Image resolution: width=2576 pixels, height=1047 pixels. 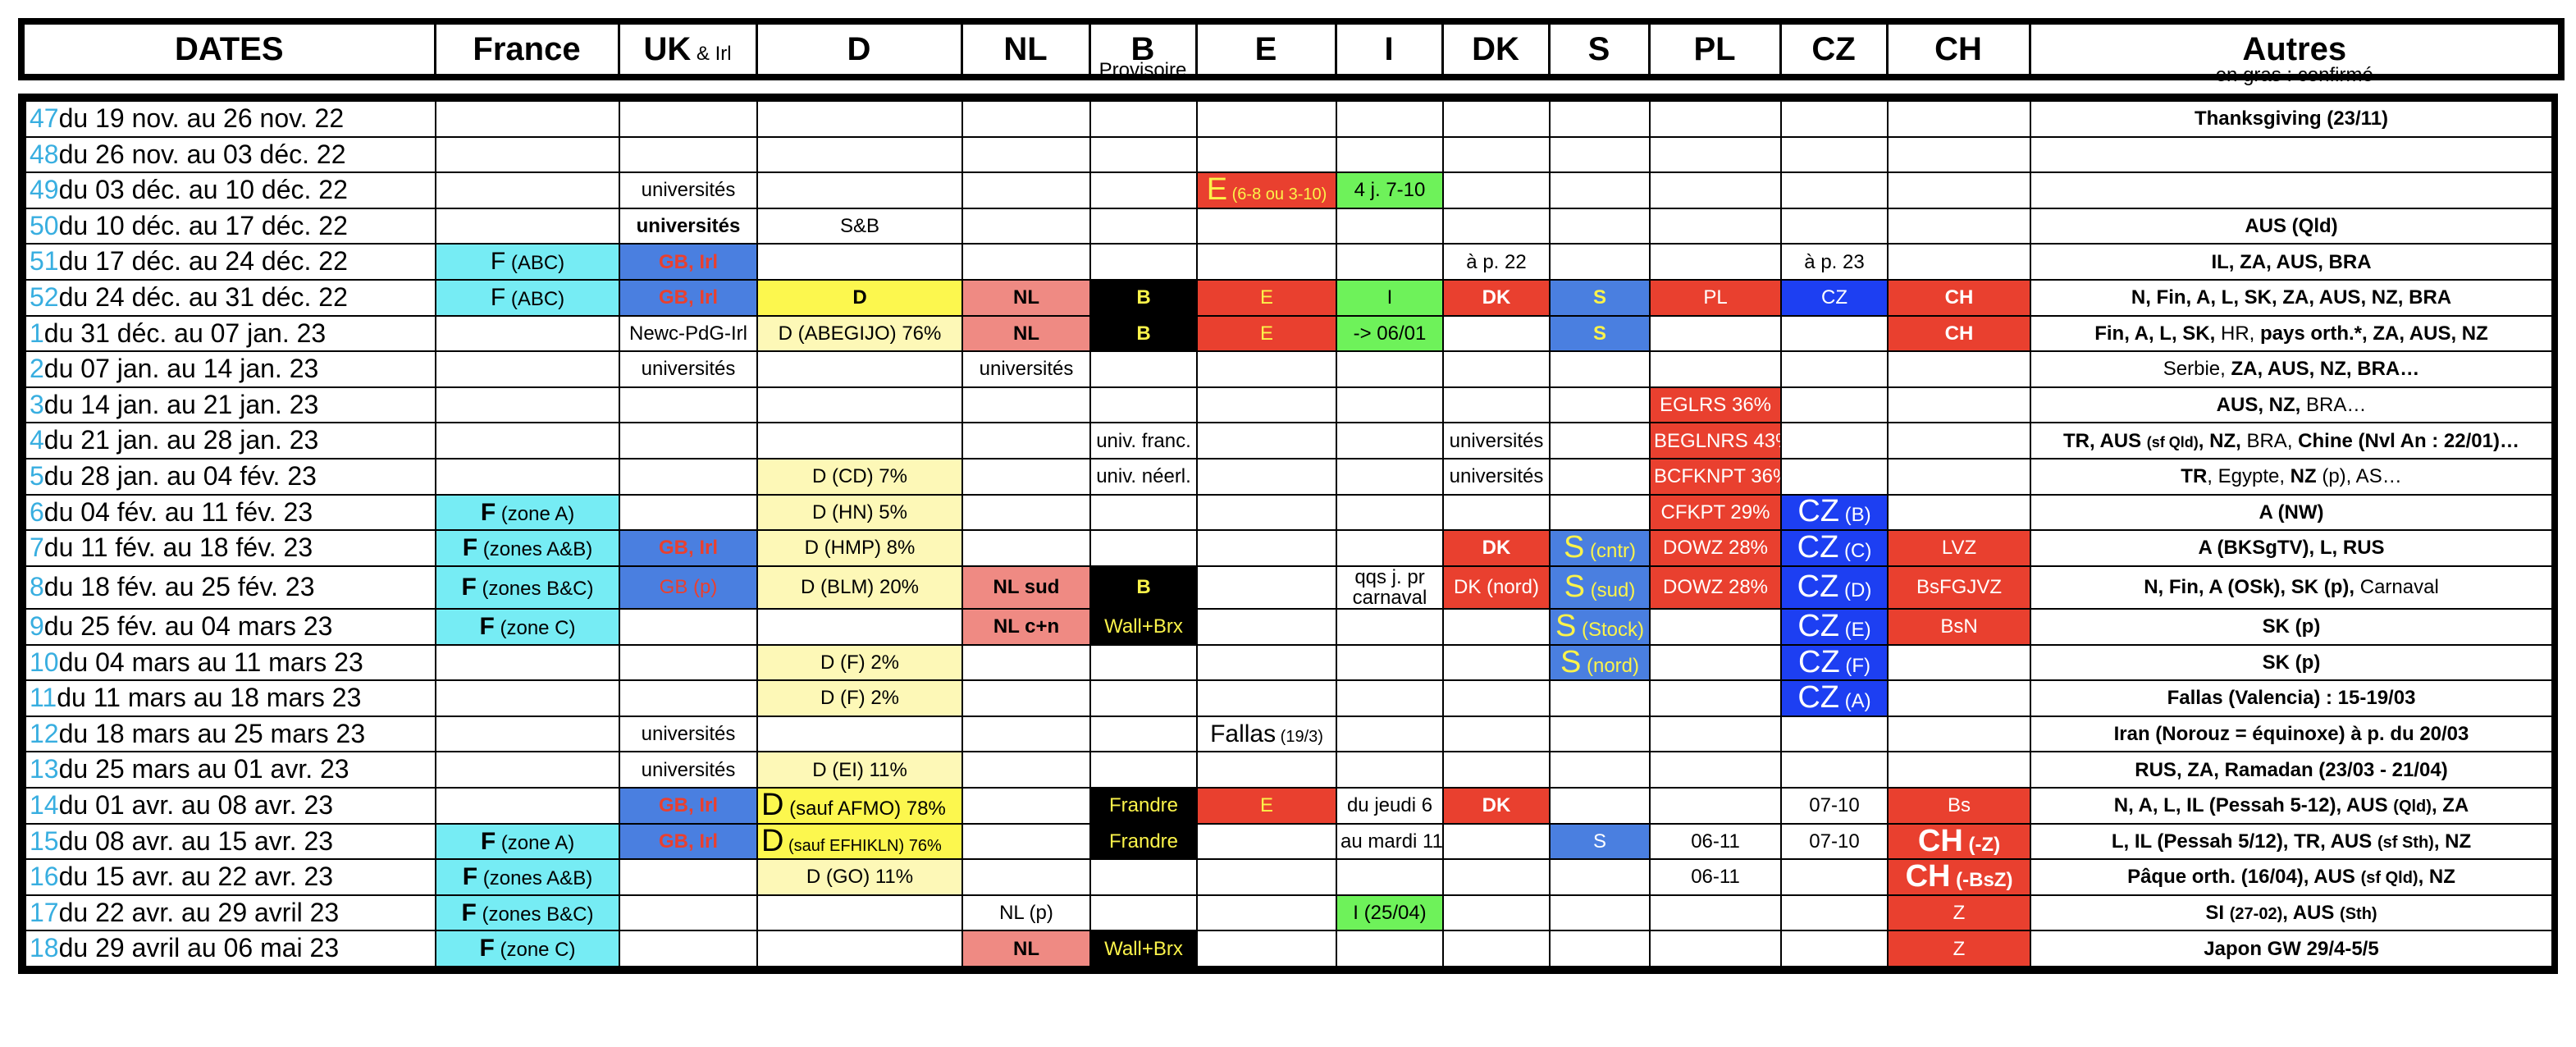 I want to click on date-range: du 11 mars au 18 mars 23, so click(x=210, y=698).